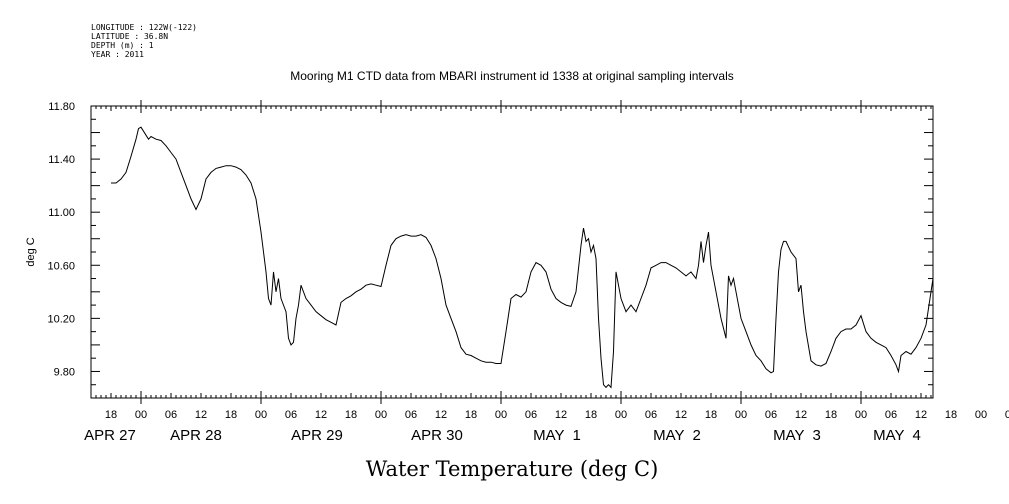 The width and height of the screenshot is (1009, 504). I want to click on longitude-line: LONGITUDE : 122W(-122), so click(144, 27).